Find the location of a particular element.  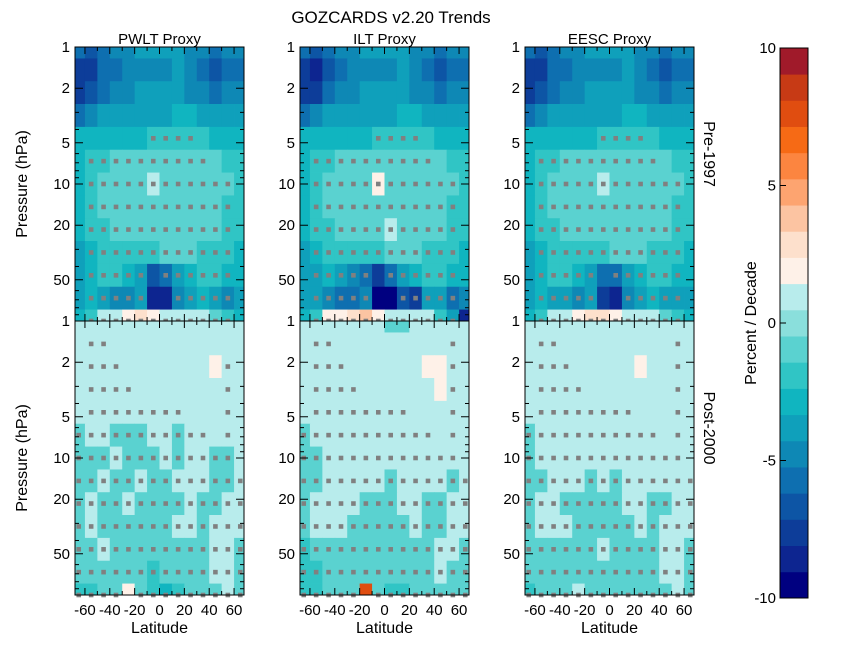

panel-1-2: 1 2 5 10 20 50 ILT Proxy is located at coordinates (374, 177).